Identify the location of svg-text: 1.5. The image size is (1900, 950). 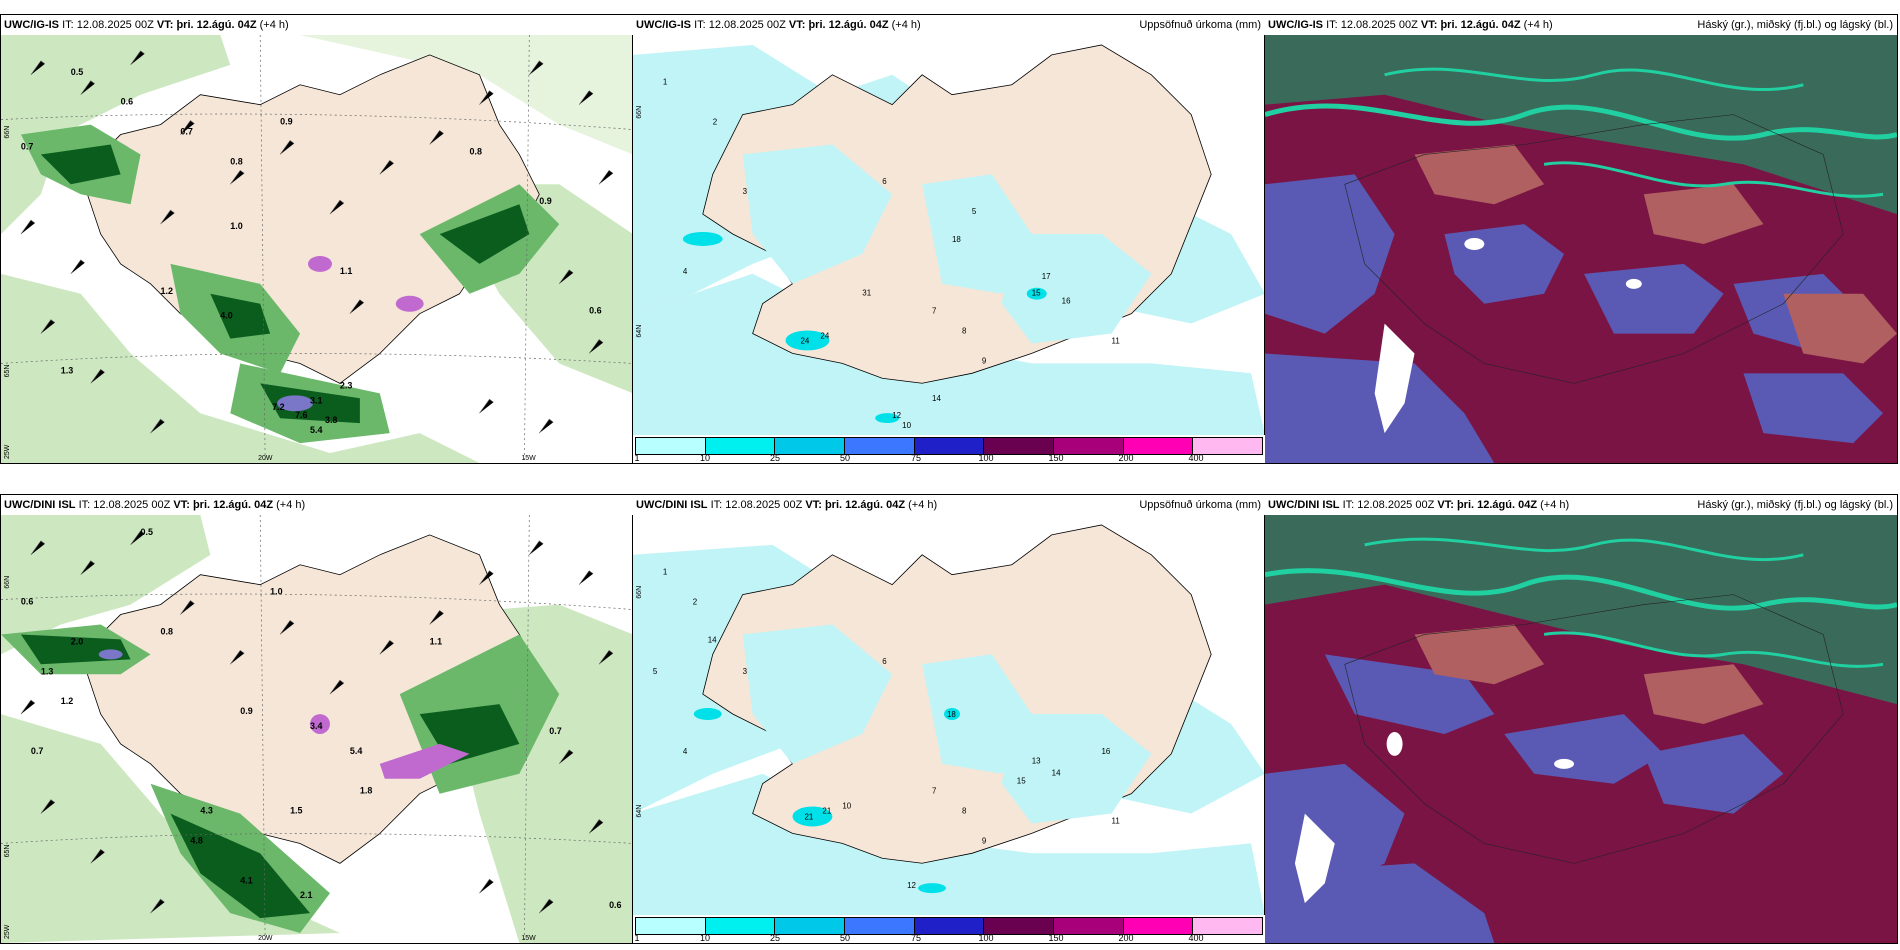
(296, 811).